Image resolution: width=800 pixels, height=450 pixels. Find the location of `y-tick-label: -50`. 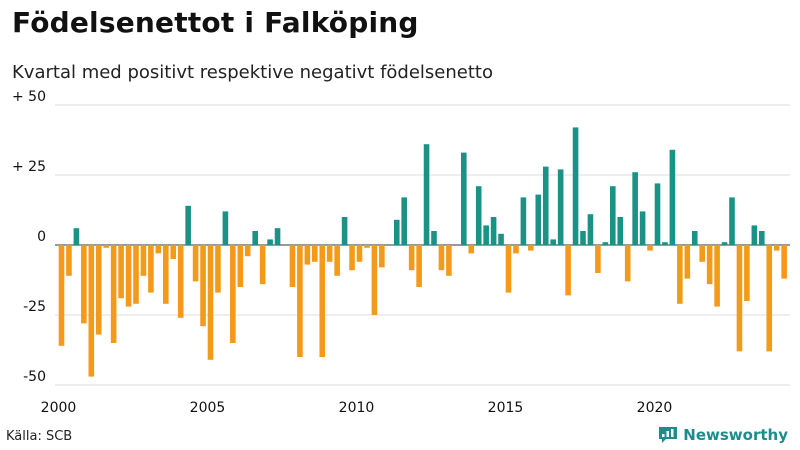

y-tick-label: -50 is located at coordinates (34, 377).